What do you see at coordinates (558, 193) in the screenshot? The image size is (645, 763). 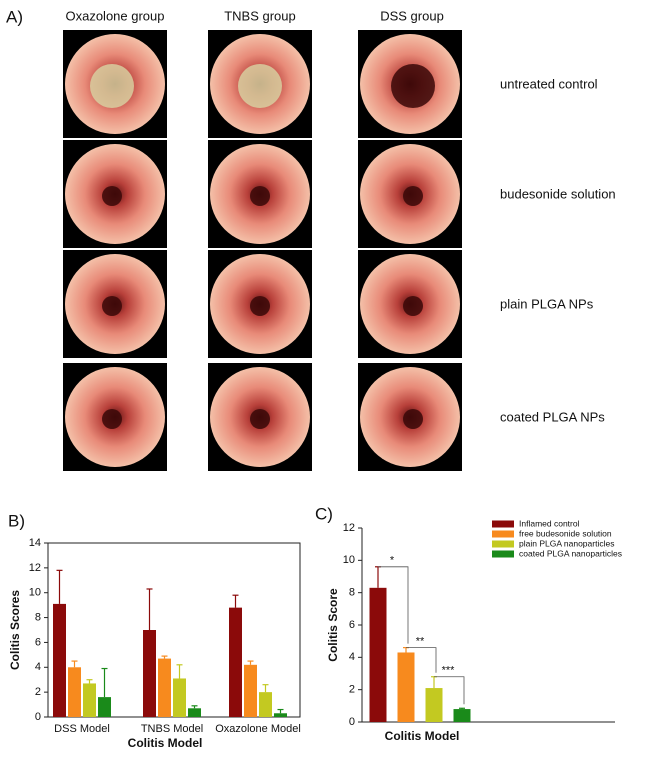 I see `row-label: budesonide solution` at bounding box center [558, 193].